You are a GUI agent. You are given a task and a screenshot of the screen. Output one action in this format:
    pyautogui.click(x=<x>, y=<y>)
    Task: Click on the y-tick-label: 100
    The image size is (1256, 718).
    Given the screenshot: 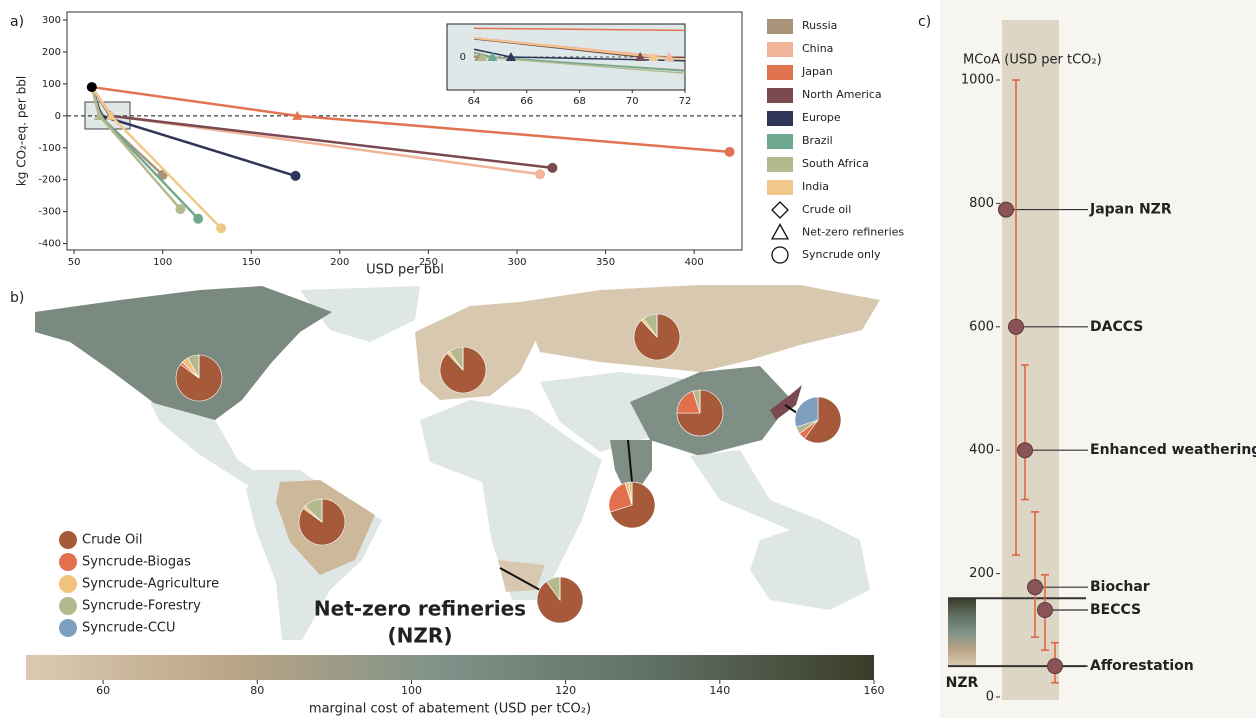 What is the action you would take?
    pyautogui.click(x=51, y=84)
    